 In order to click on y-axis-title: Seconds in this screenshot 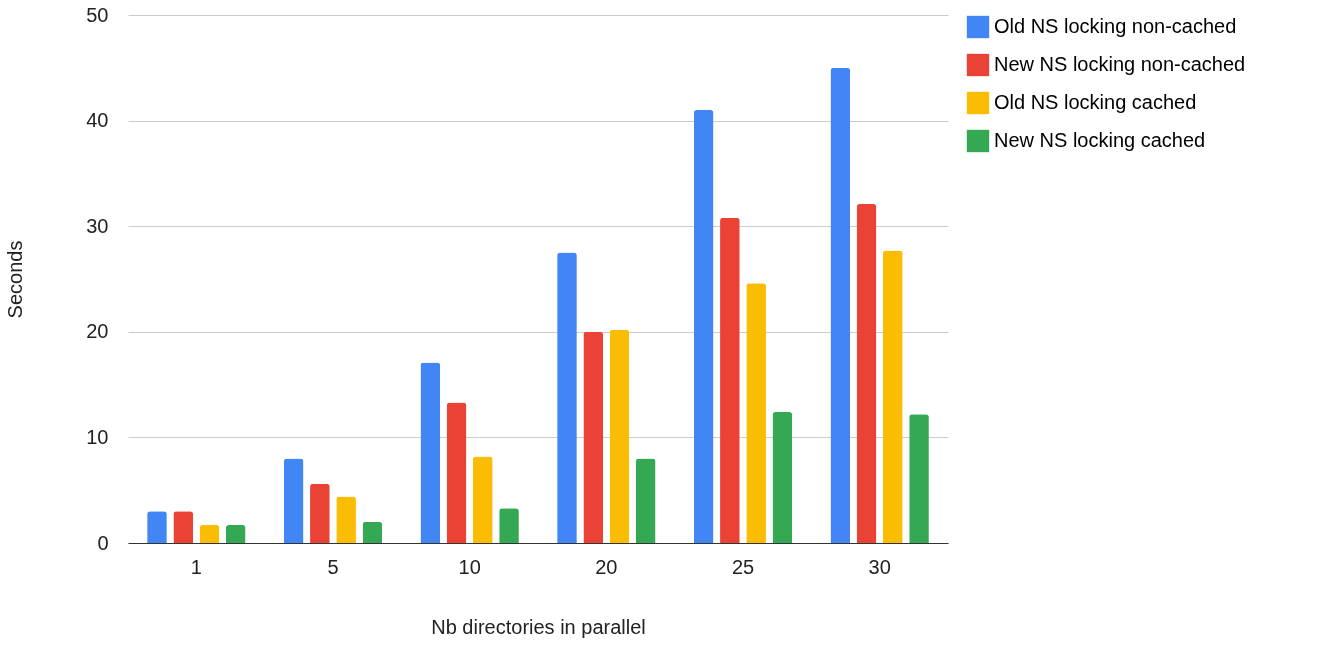, I will do `click(15, 279)`.